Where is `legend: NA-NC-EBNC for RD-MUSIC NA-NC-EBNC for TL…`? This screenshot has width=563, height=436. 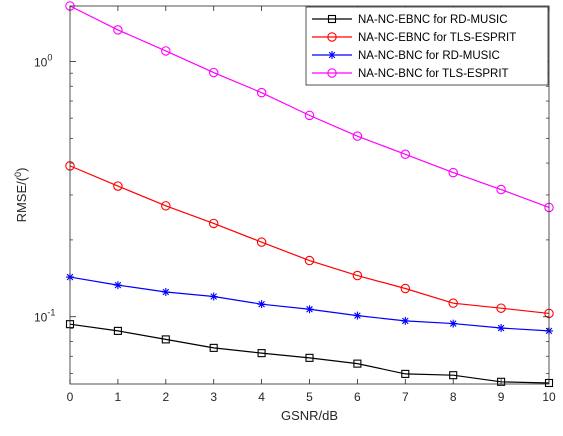 legend: NA-NC-EBNC for RD-MUSIC NA-NC-EBNC for TL… is located at coordinates (427, 46).